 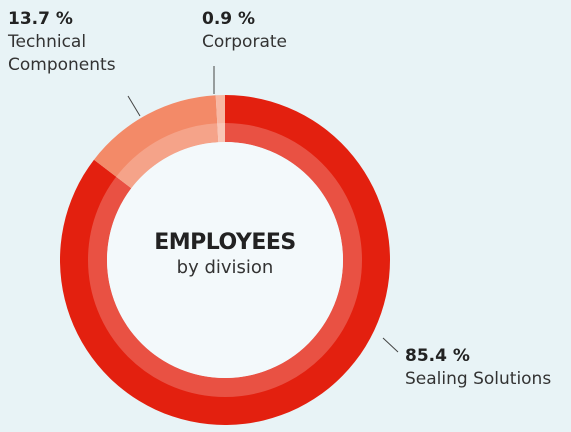 I want to click on slice-label: 13.7 % Technical Components, so click(x=73, y=42).